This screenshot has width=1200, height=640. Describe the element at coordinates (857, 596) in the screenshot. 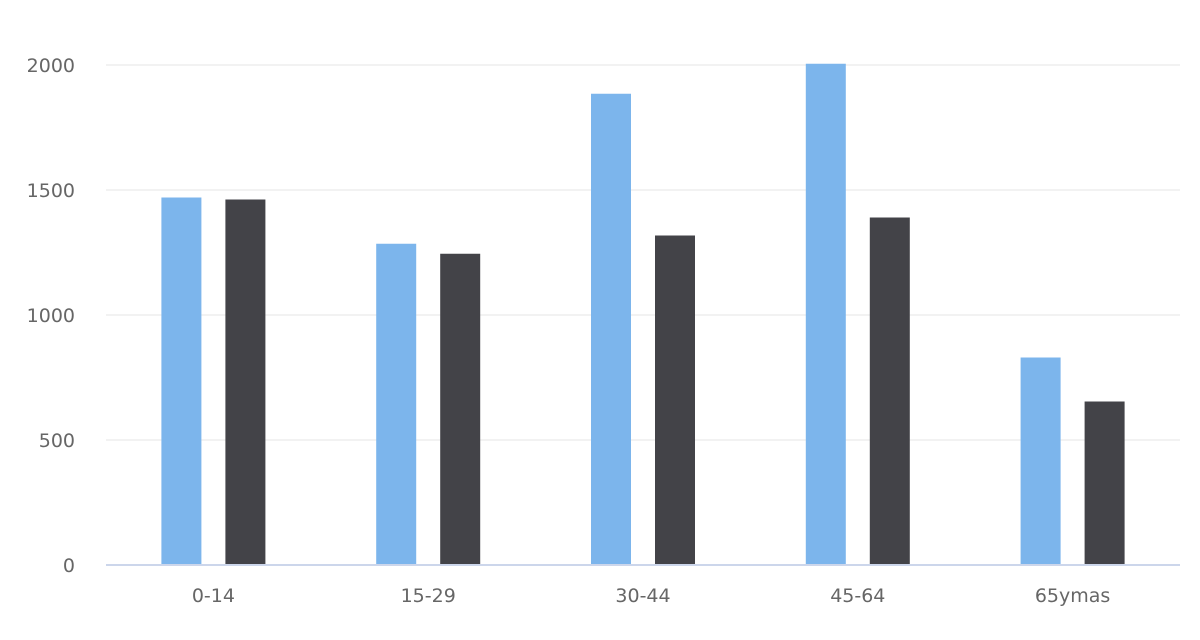

I see `x-tick-label: 45-64` at that location.